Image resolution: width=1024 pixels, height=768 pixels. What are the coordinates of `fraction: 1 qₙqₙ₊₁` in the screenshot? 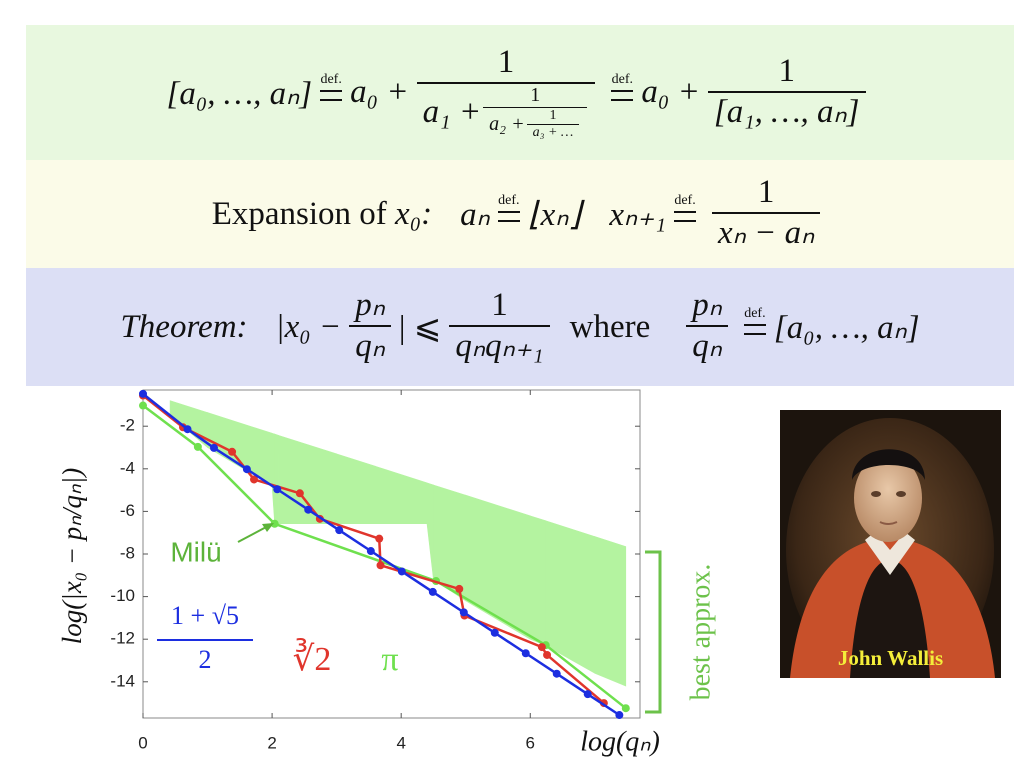 It's located at (499, 327).